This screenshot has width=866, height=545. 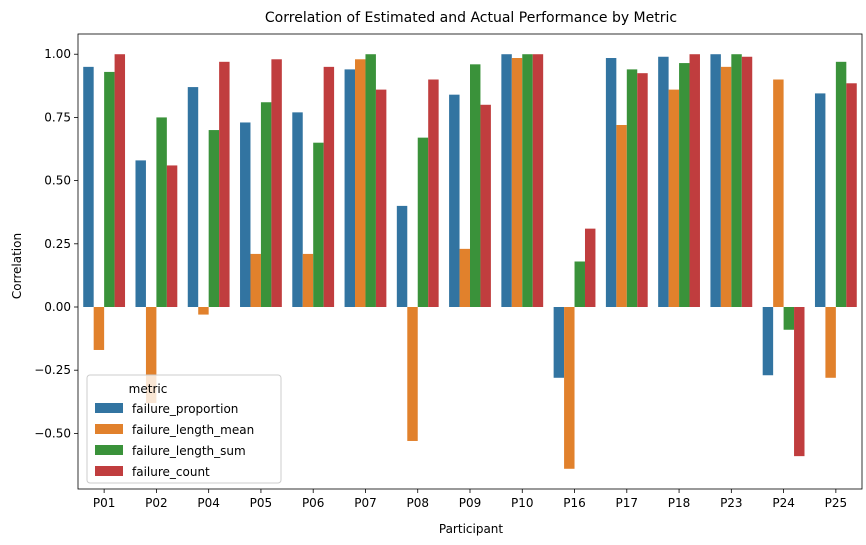 What do you see at coordinates (109, 408) in the screenshot?
I see `legend-swatch-failure_proportion` at bounding box center [109, 408].